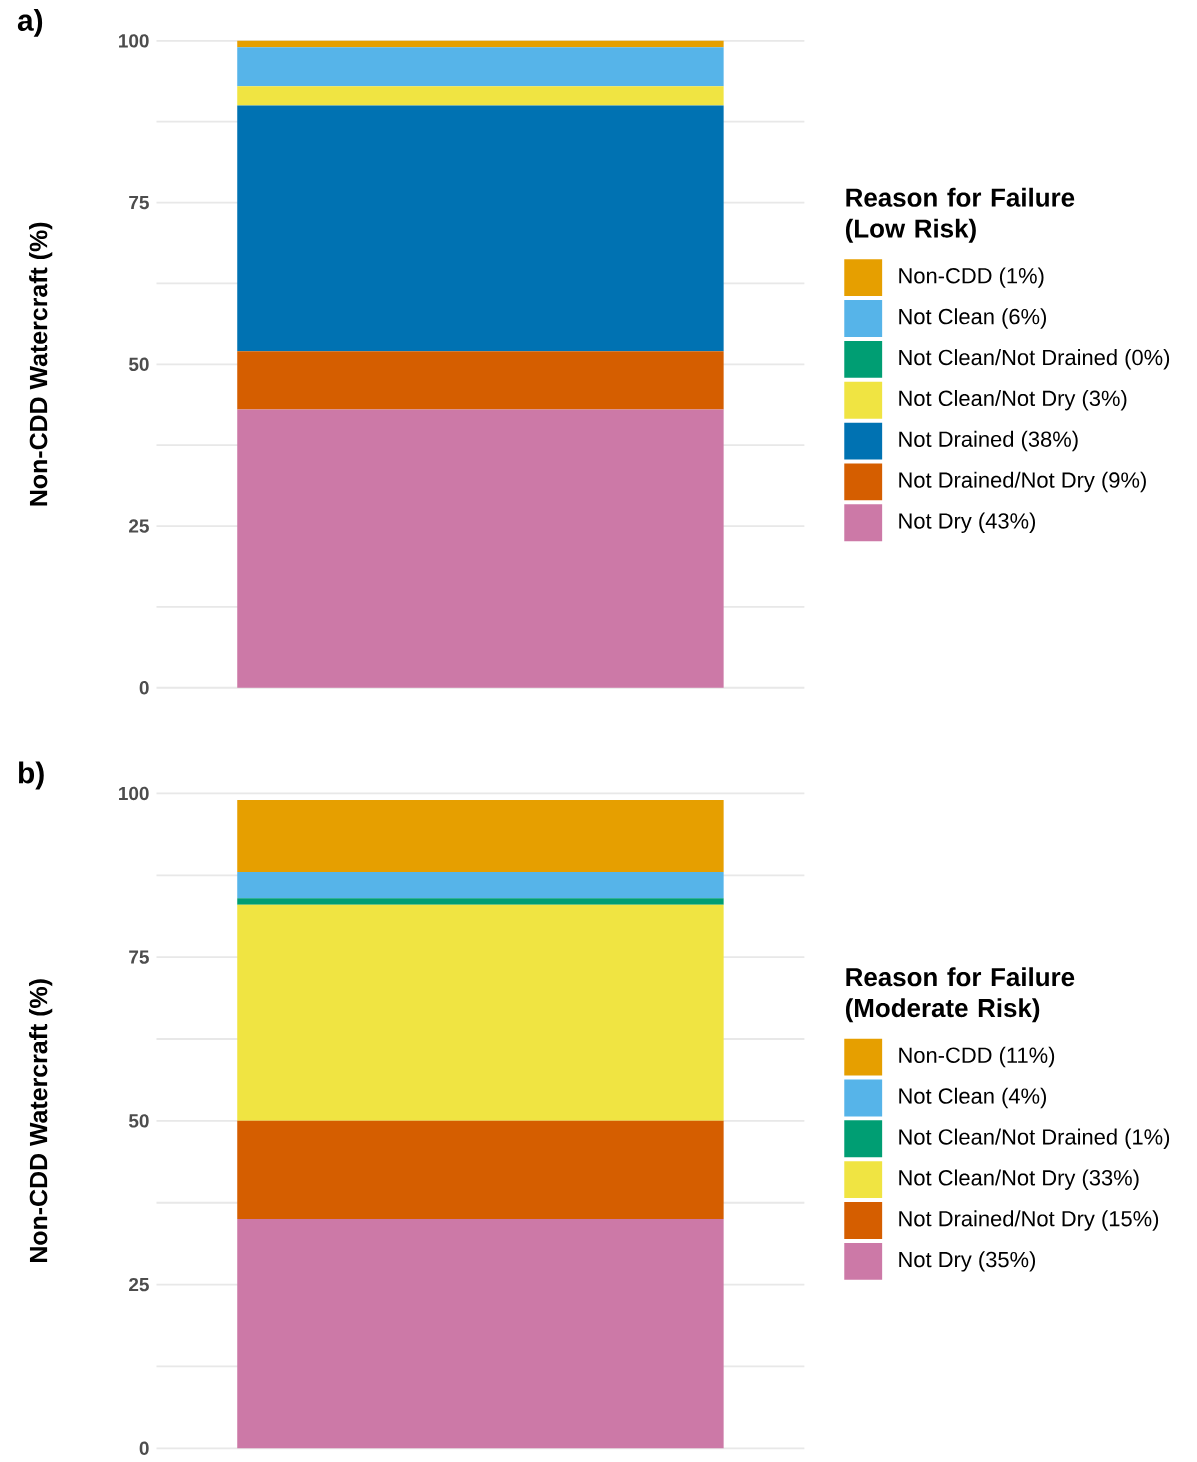 The image size is (1197, 1462). I want to click on legend-label: Not Clean/Not Drained (0%), so click(1034, 359).